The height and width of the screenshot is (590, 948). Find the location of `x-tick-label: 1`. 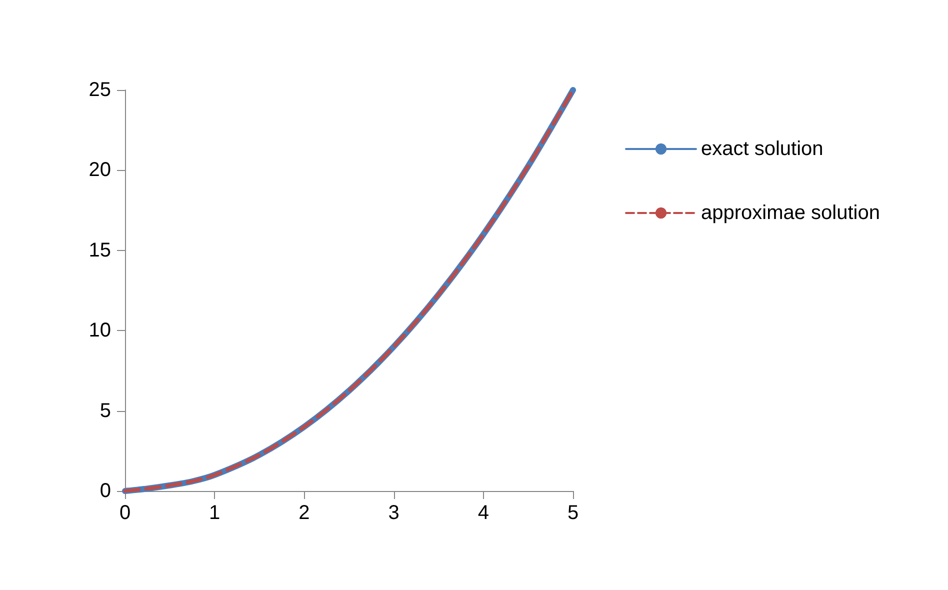

x-tick-label: 1 is located at coordinates (214, 513).